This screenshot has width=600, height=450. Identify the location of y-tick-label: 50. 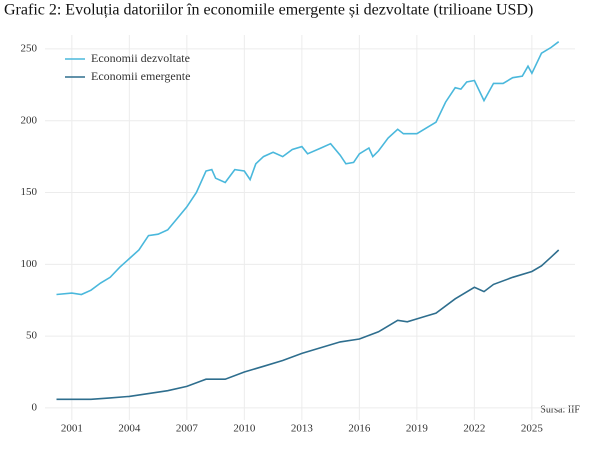
(32, 336).